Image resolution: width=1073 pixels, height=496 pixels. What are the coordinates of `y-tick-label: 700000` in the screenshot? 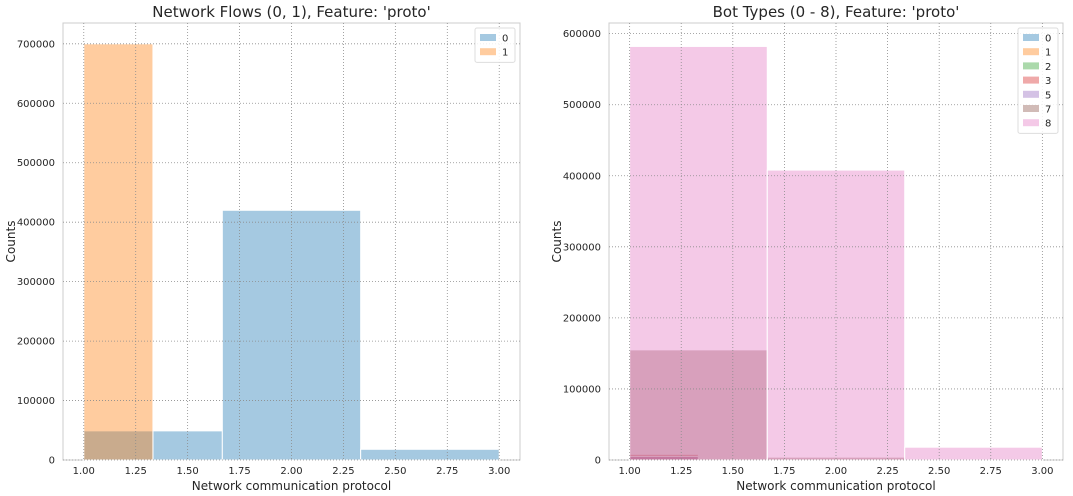 It's located at (36, 44).